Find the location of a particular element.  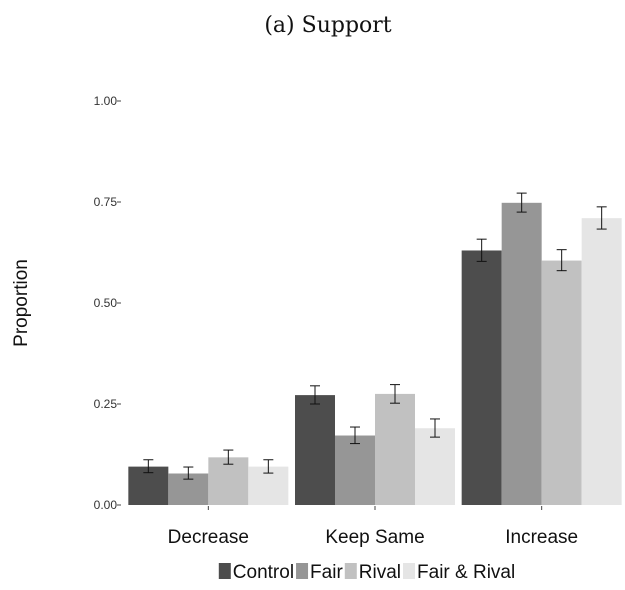

y-axis: 0.00 0.25 0.50 0.75 1.00 is located at coordinates (107, 303).